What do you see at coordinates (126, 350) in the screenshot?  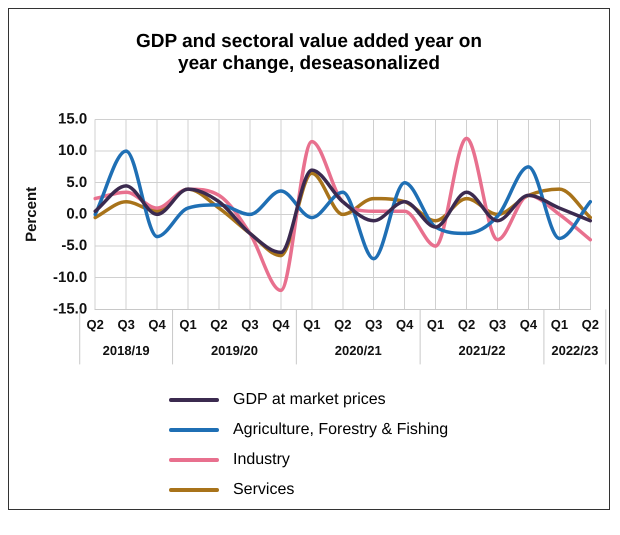 I see `text: 2018/19` at bounding box center [126, 350].